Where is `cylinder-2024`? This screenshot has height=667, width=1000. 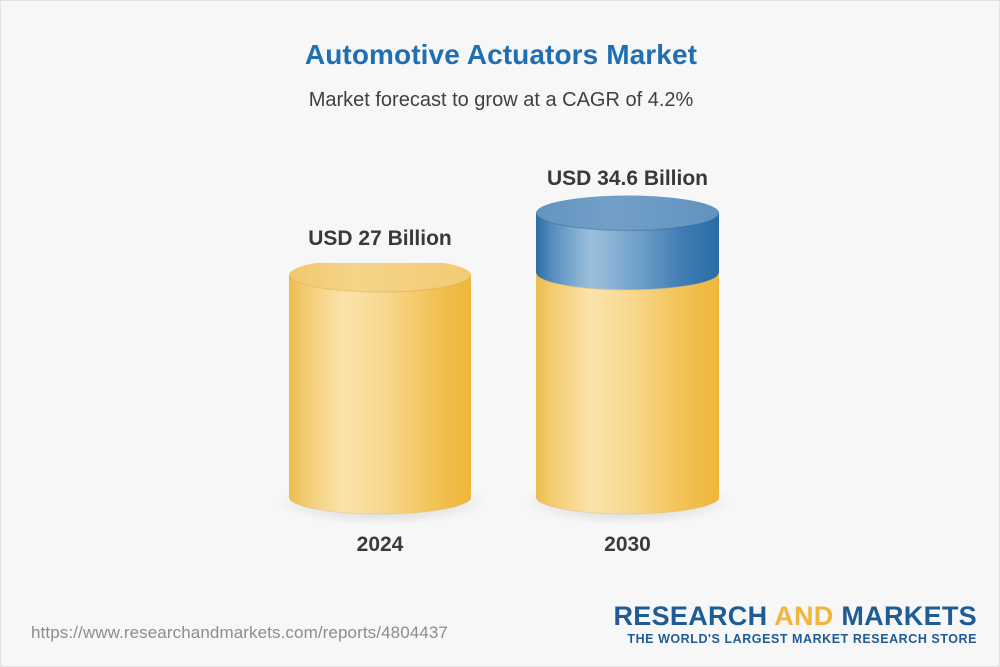 cylinder-2024 is located at coordinates (380, 389).